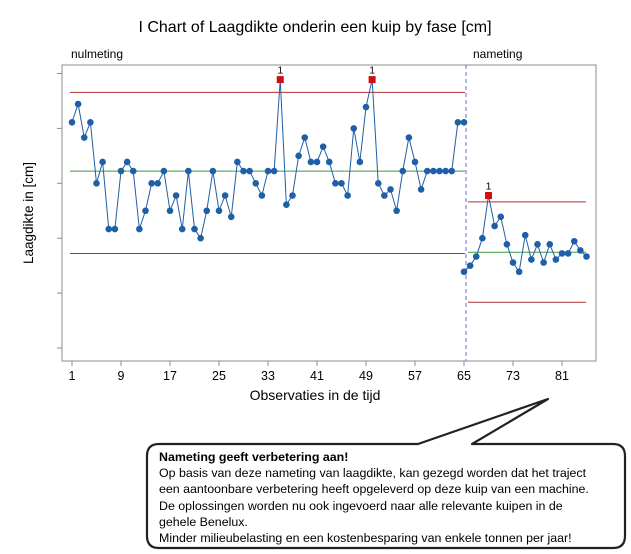  I want to click on x-tick-label: 73, so click(513, 376).